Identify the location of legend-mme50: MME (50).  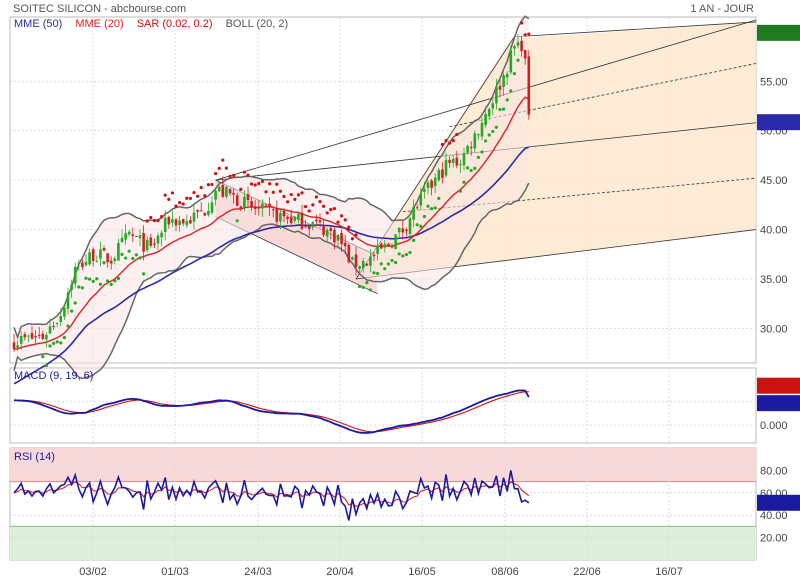
(38, 24).